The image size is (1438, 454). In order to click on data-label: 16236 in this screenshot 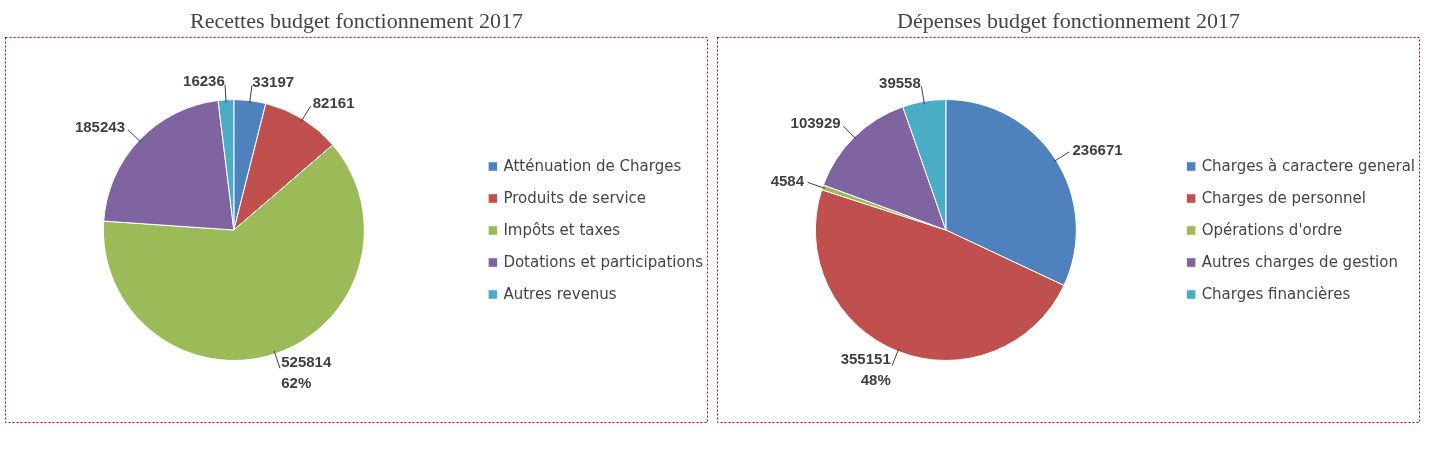, I will do `click(204, 80)`.